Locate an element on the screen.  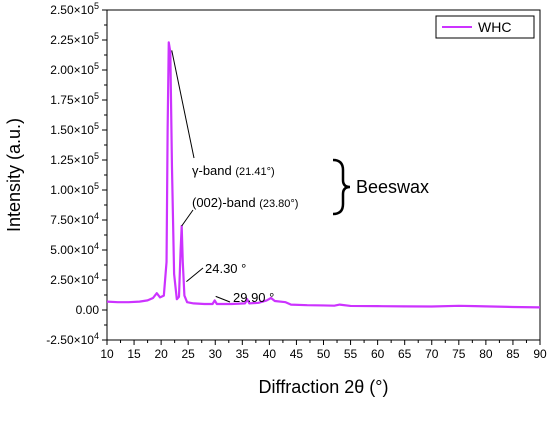
y-tick-label: 2.50×10⁵ is located at coordinates (74, 9).